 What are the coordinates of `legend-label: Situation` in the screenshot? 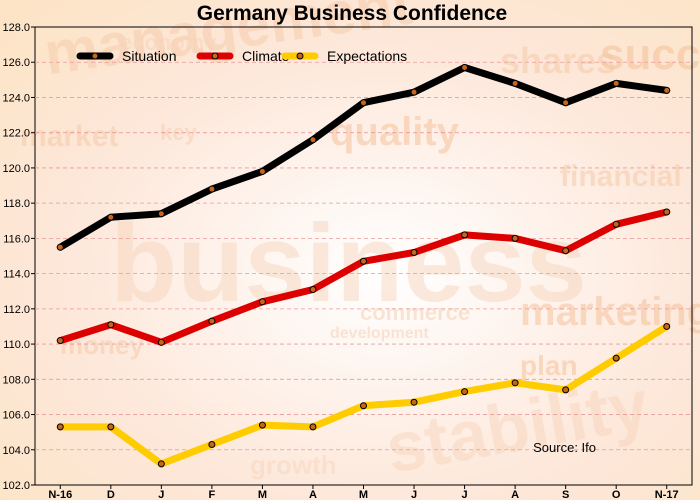 It's located at (149, 56).